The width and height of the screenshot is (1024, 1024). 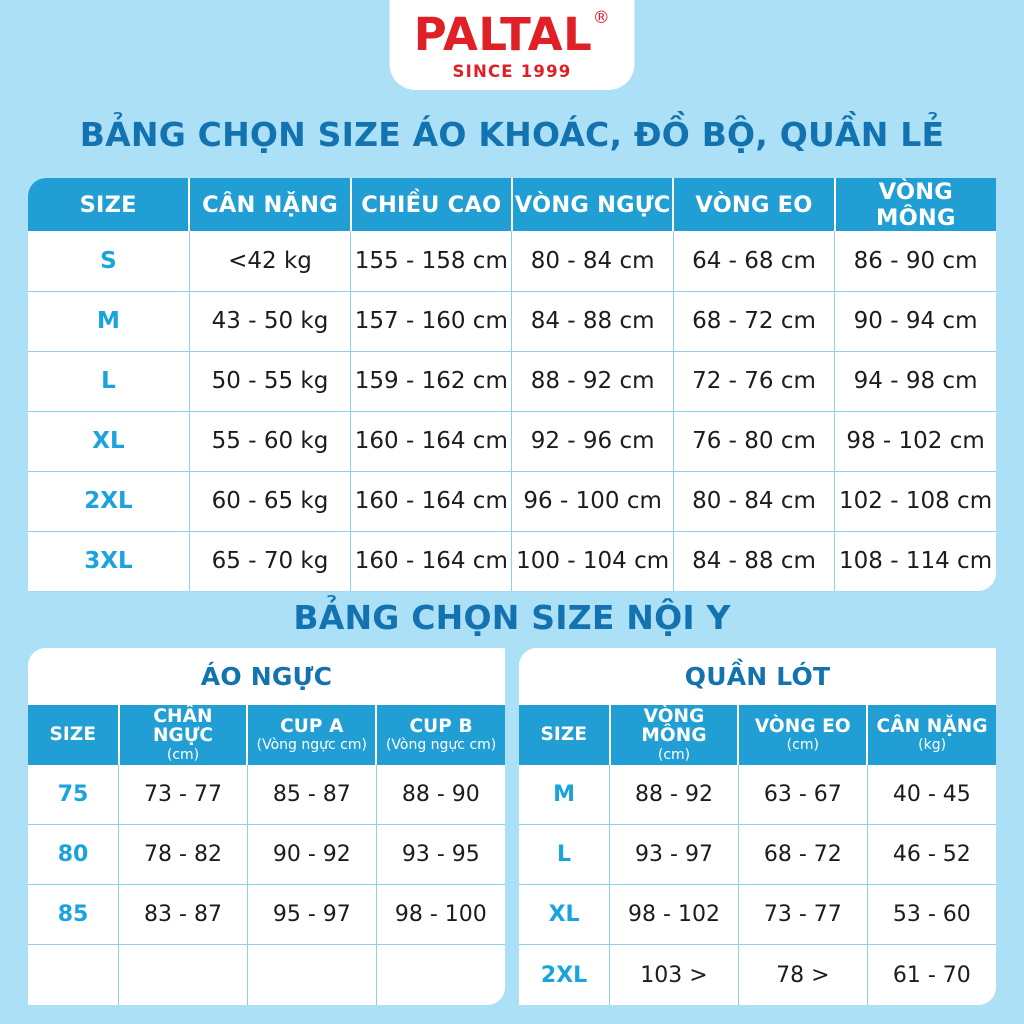 What do you see at coordinates (270, 441) in the screenshot?
I see `cell-weight: 55 - 60 kg` at bounding box center [270, 441].